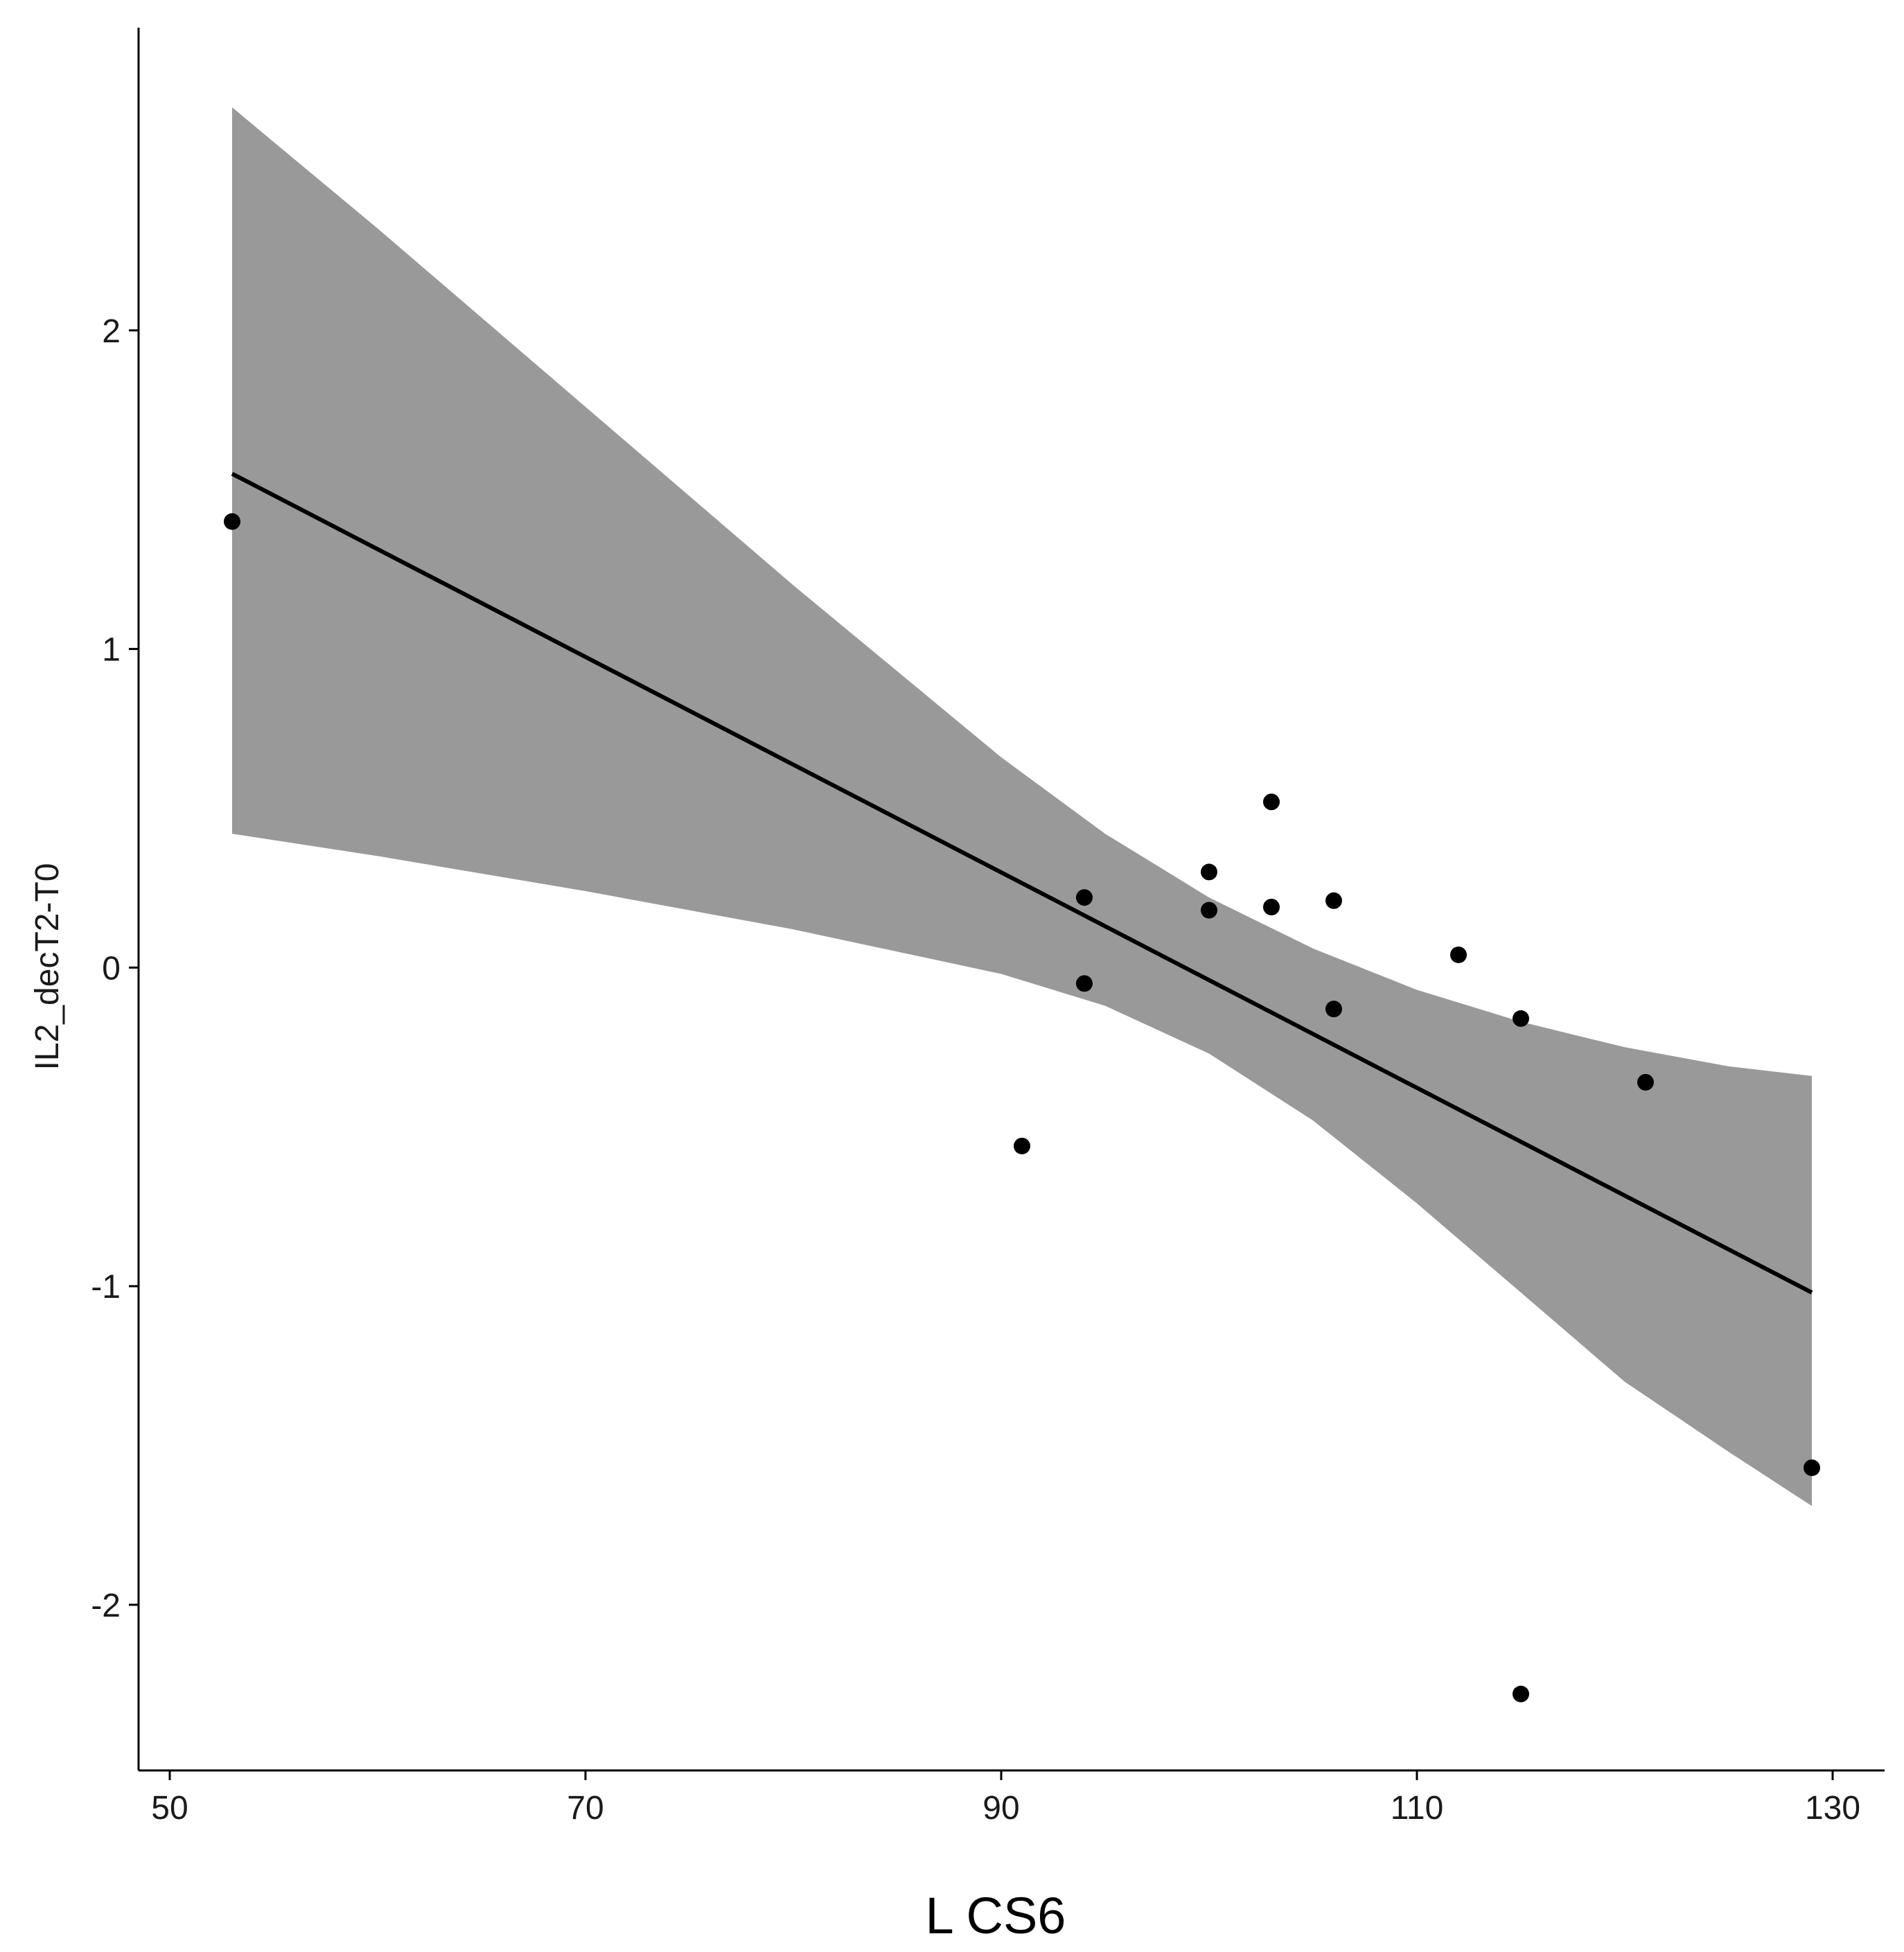 The width and height of the screenshot is (1904, 1952). What do you see at coordinates (106, 1287) in the screenshot?
I see `y-tick-label: -1` at bounding box center [106, 1287].